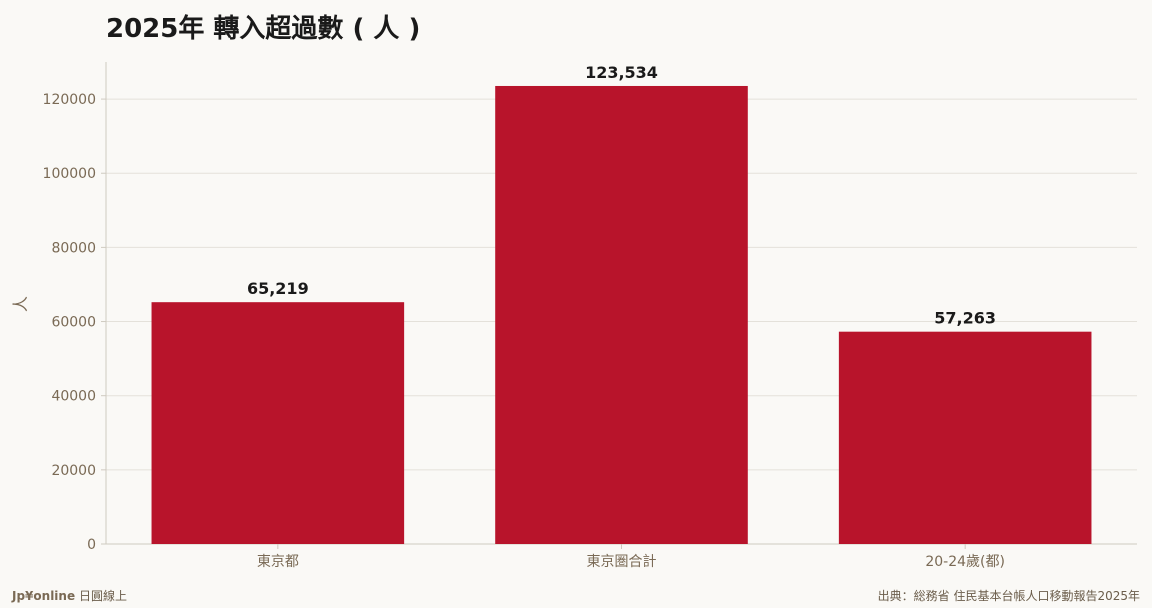 Image resolution: width=1152 pixels, height=608 pixels. I want to click on brand-subtitle: 日圓線上, so click(102, 596).